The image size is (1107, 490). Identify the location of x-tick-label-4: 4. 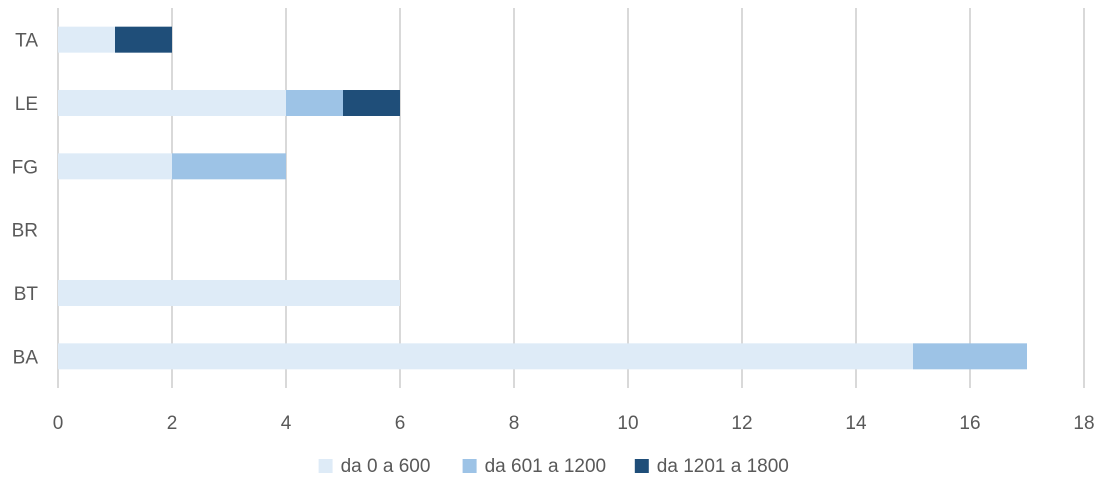
(286, 423).